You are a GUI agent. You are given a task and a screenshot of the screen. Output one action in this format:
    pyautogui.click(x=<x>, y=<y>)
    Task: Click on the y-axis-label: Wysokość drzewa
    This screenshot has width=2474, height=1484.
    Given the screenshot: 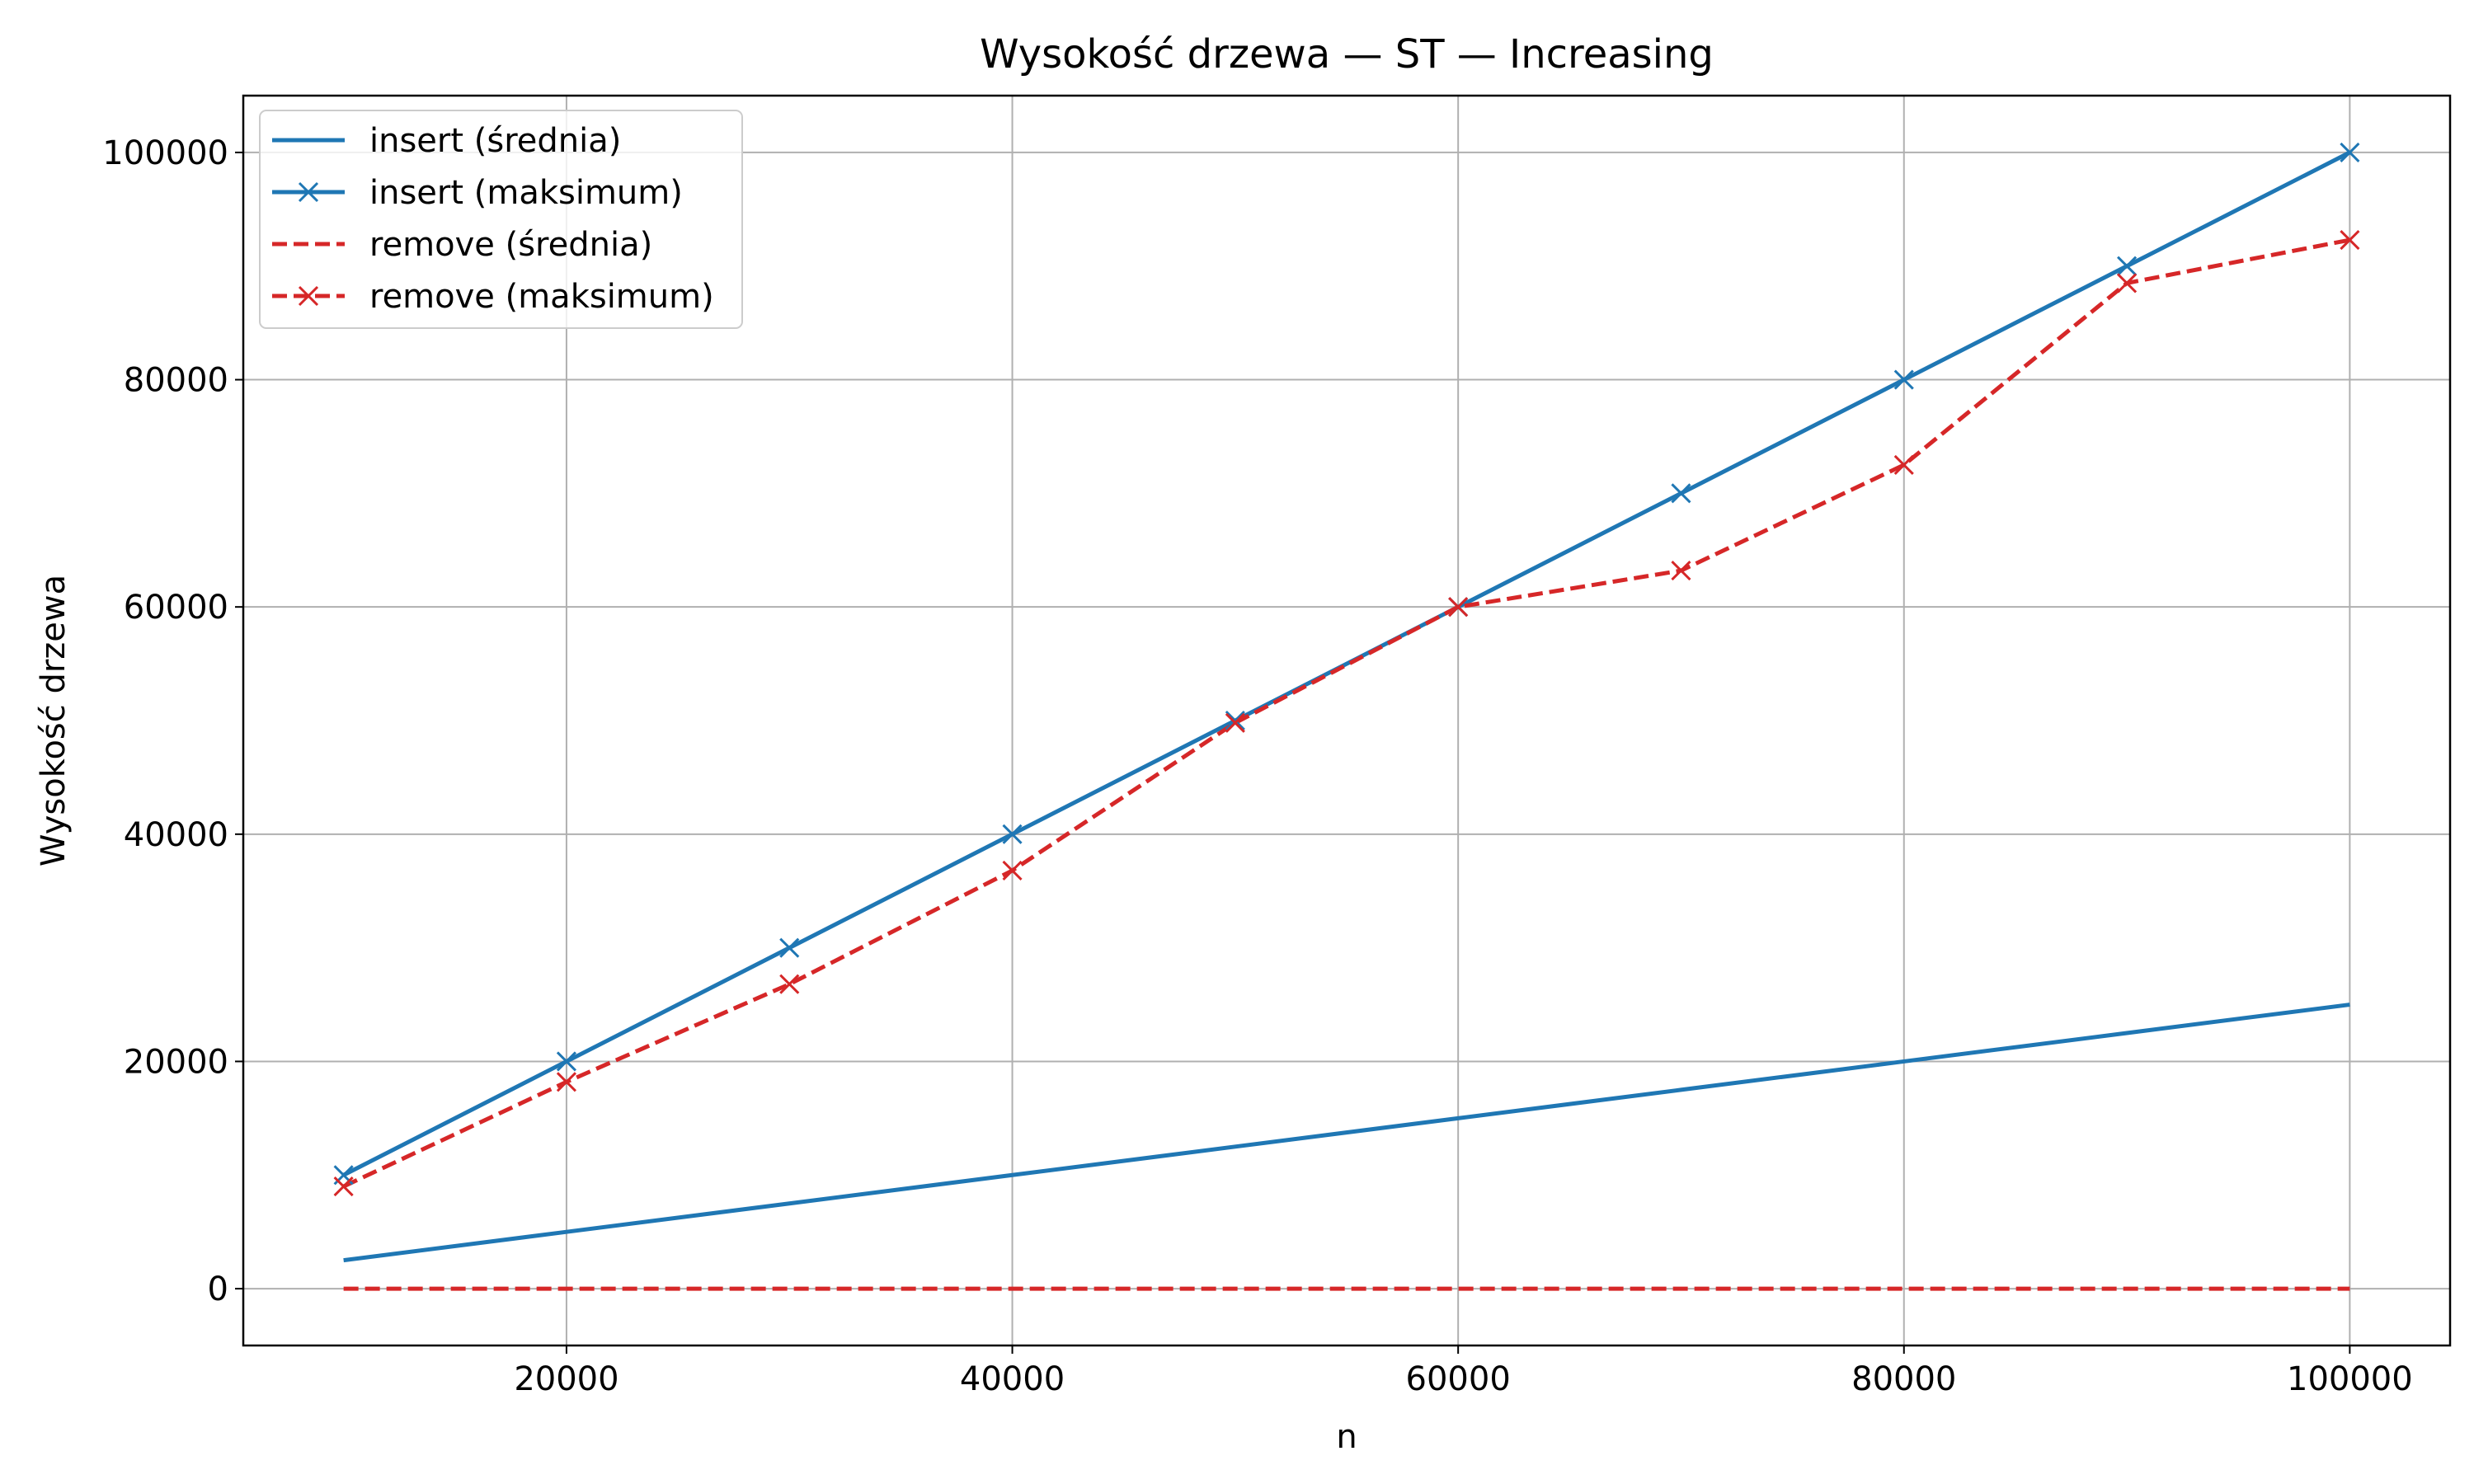 What is the action you would take?
    pyautogui.click(x=54, y=720)
    